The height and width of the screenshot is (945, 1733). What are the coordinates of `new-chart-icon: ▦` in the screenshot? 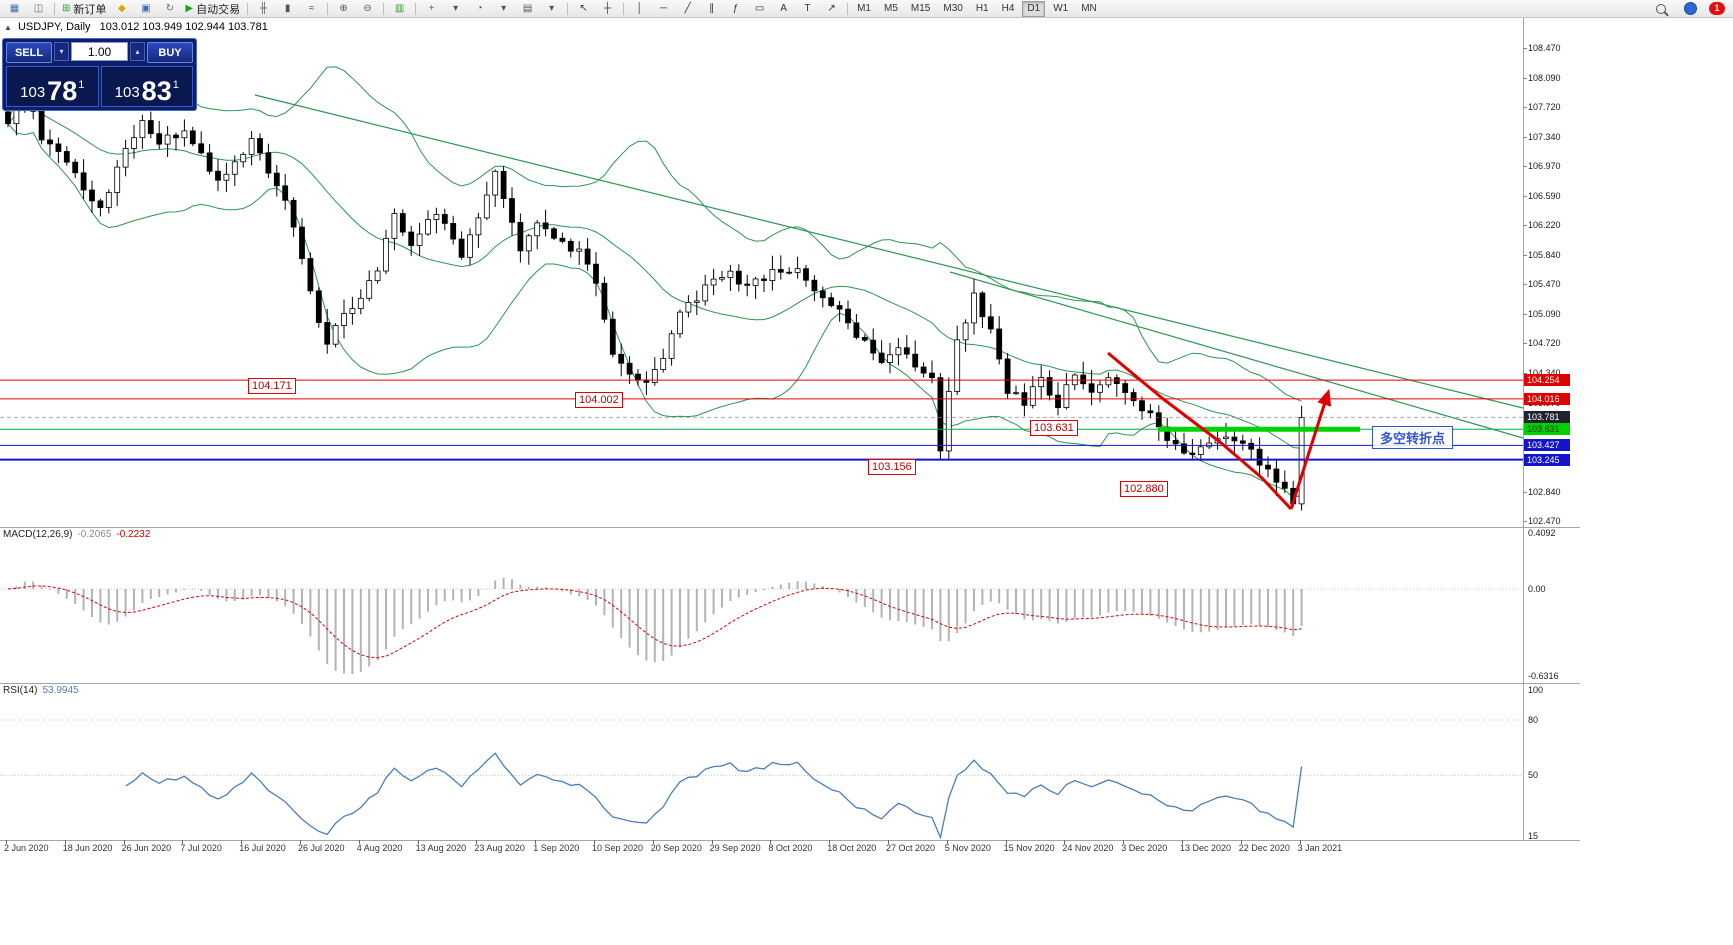 It's located at (14, 9).